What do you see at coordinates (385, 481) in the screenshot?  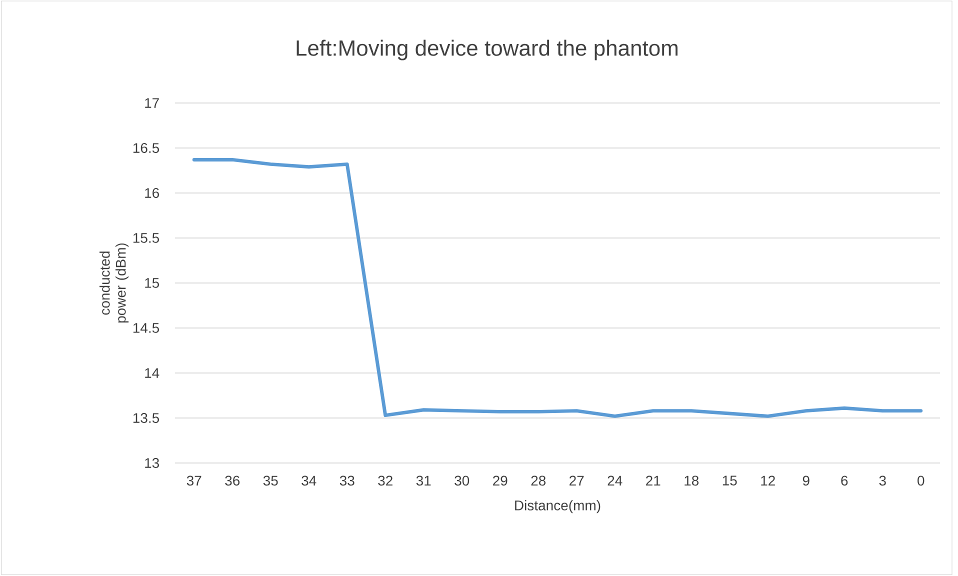 I see `x-tick-label: 32` at bounding box center [385, 481].